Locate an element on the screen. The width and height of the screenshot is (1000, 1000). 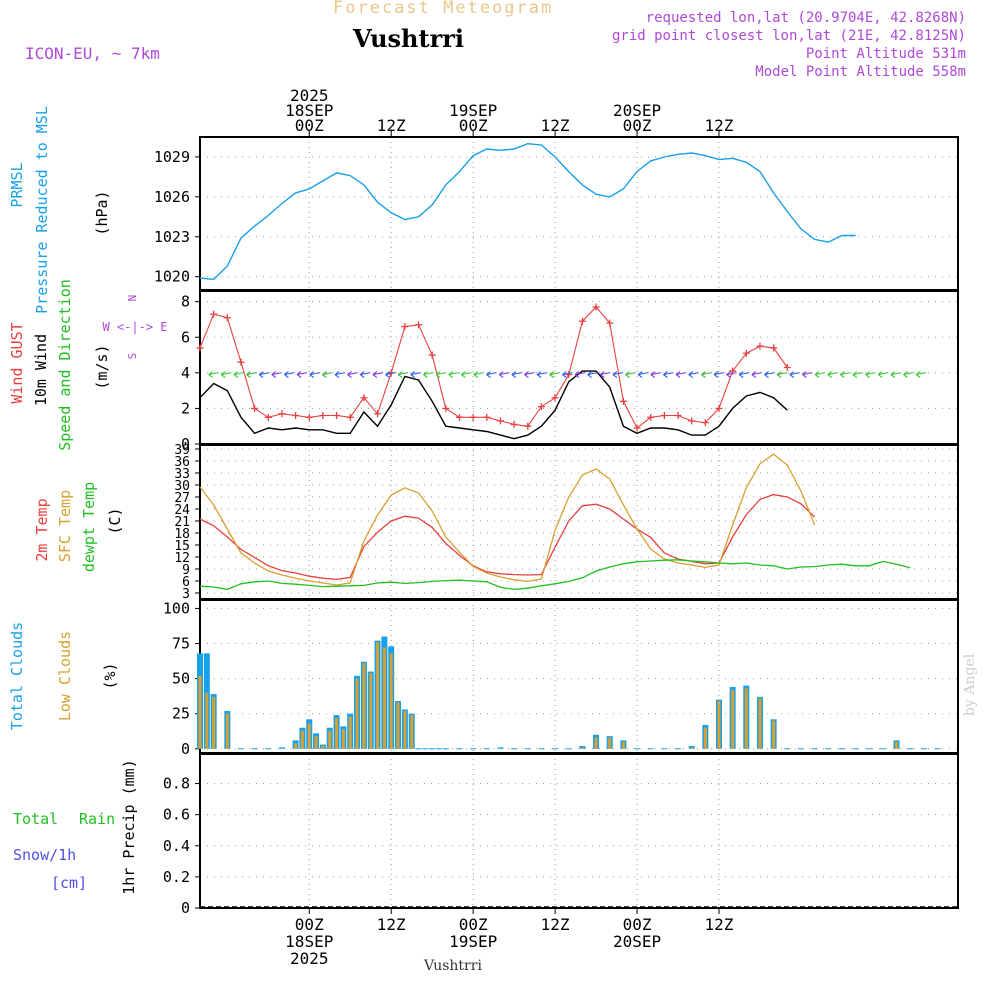
label-2m-temp: 2m Temp is located at coordinates (42, 529).